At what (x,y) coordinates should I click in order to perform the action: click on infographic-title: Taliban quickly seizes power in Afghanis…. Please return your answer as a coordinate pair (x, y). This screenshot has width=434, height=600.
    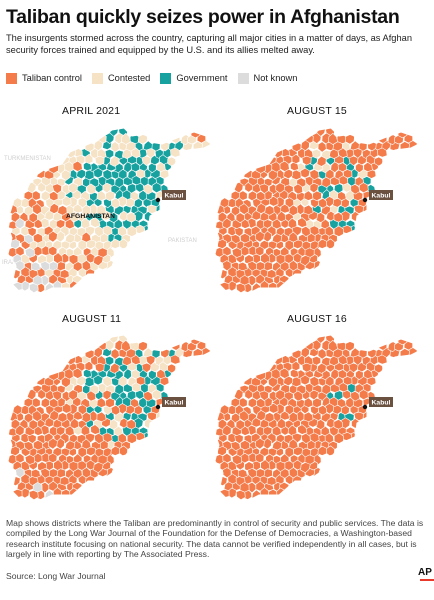
    Looking at the image, I should click on (203, 17).